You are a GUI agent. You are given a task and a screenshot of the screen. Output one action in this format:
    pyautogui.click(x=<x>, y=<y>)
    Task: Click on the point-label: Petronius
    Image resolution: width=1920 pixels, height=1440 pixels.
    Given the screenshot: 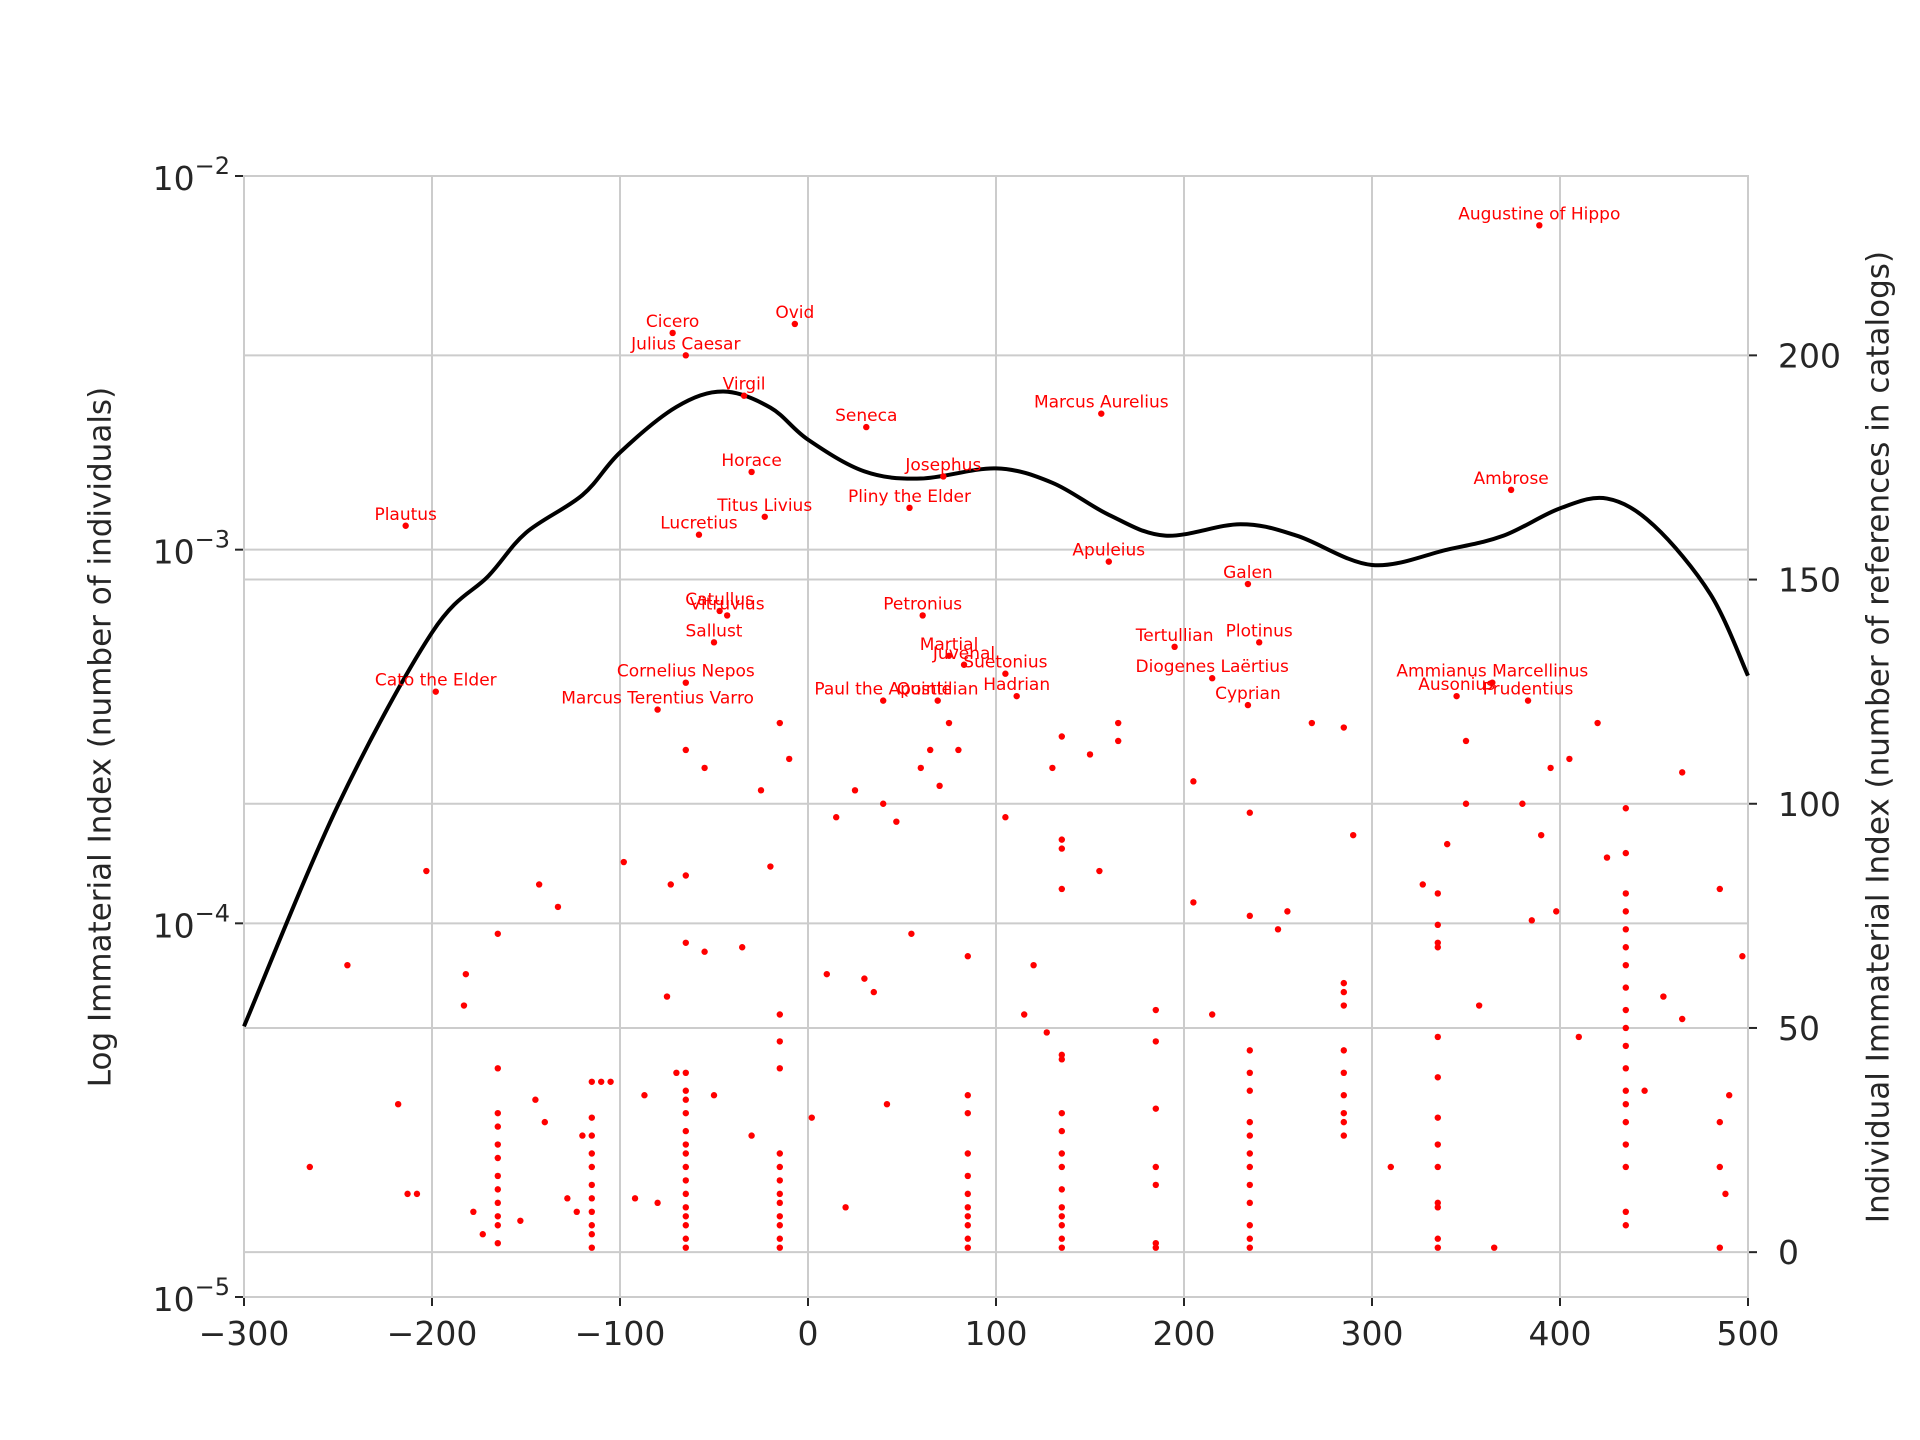 What is the action you would take?
    pyautogui.click(x=922, y=604)
    